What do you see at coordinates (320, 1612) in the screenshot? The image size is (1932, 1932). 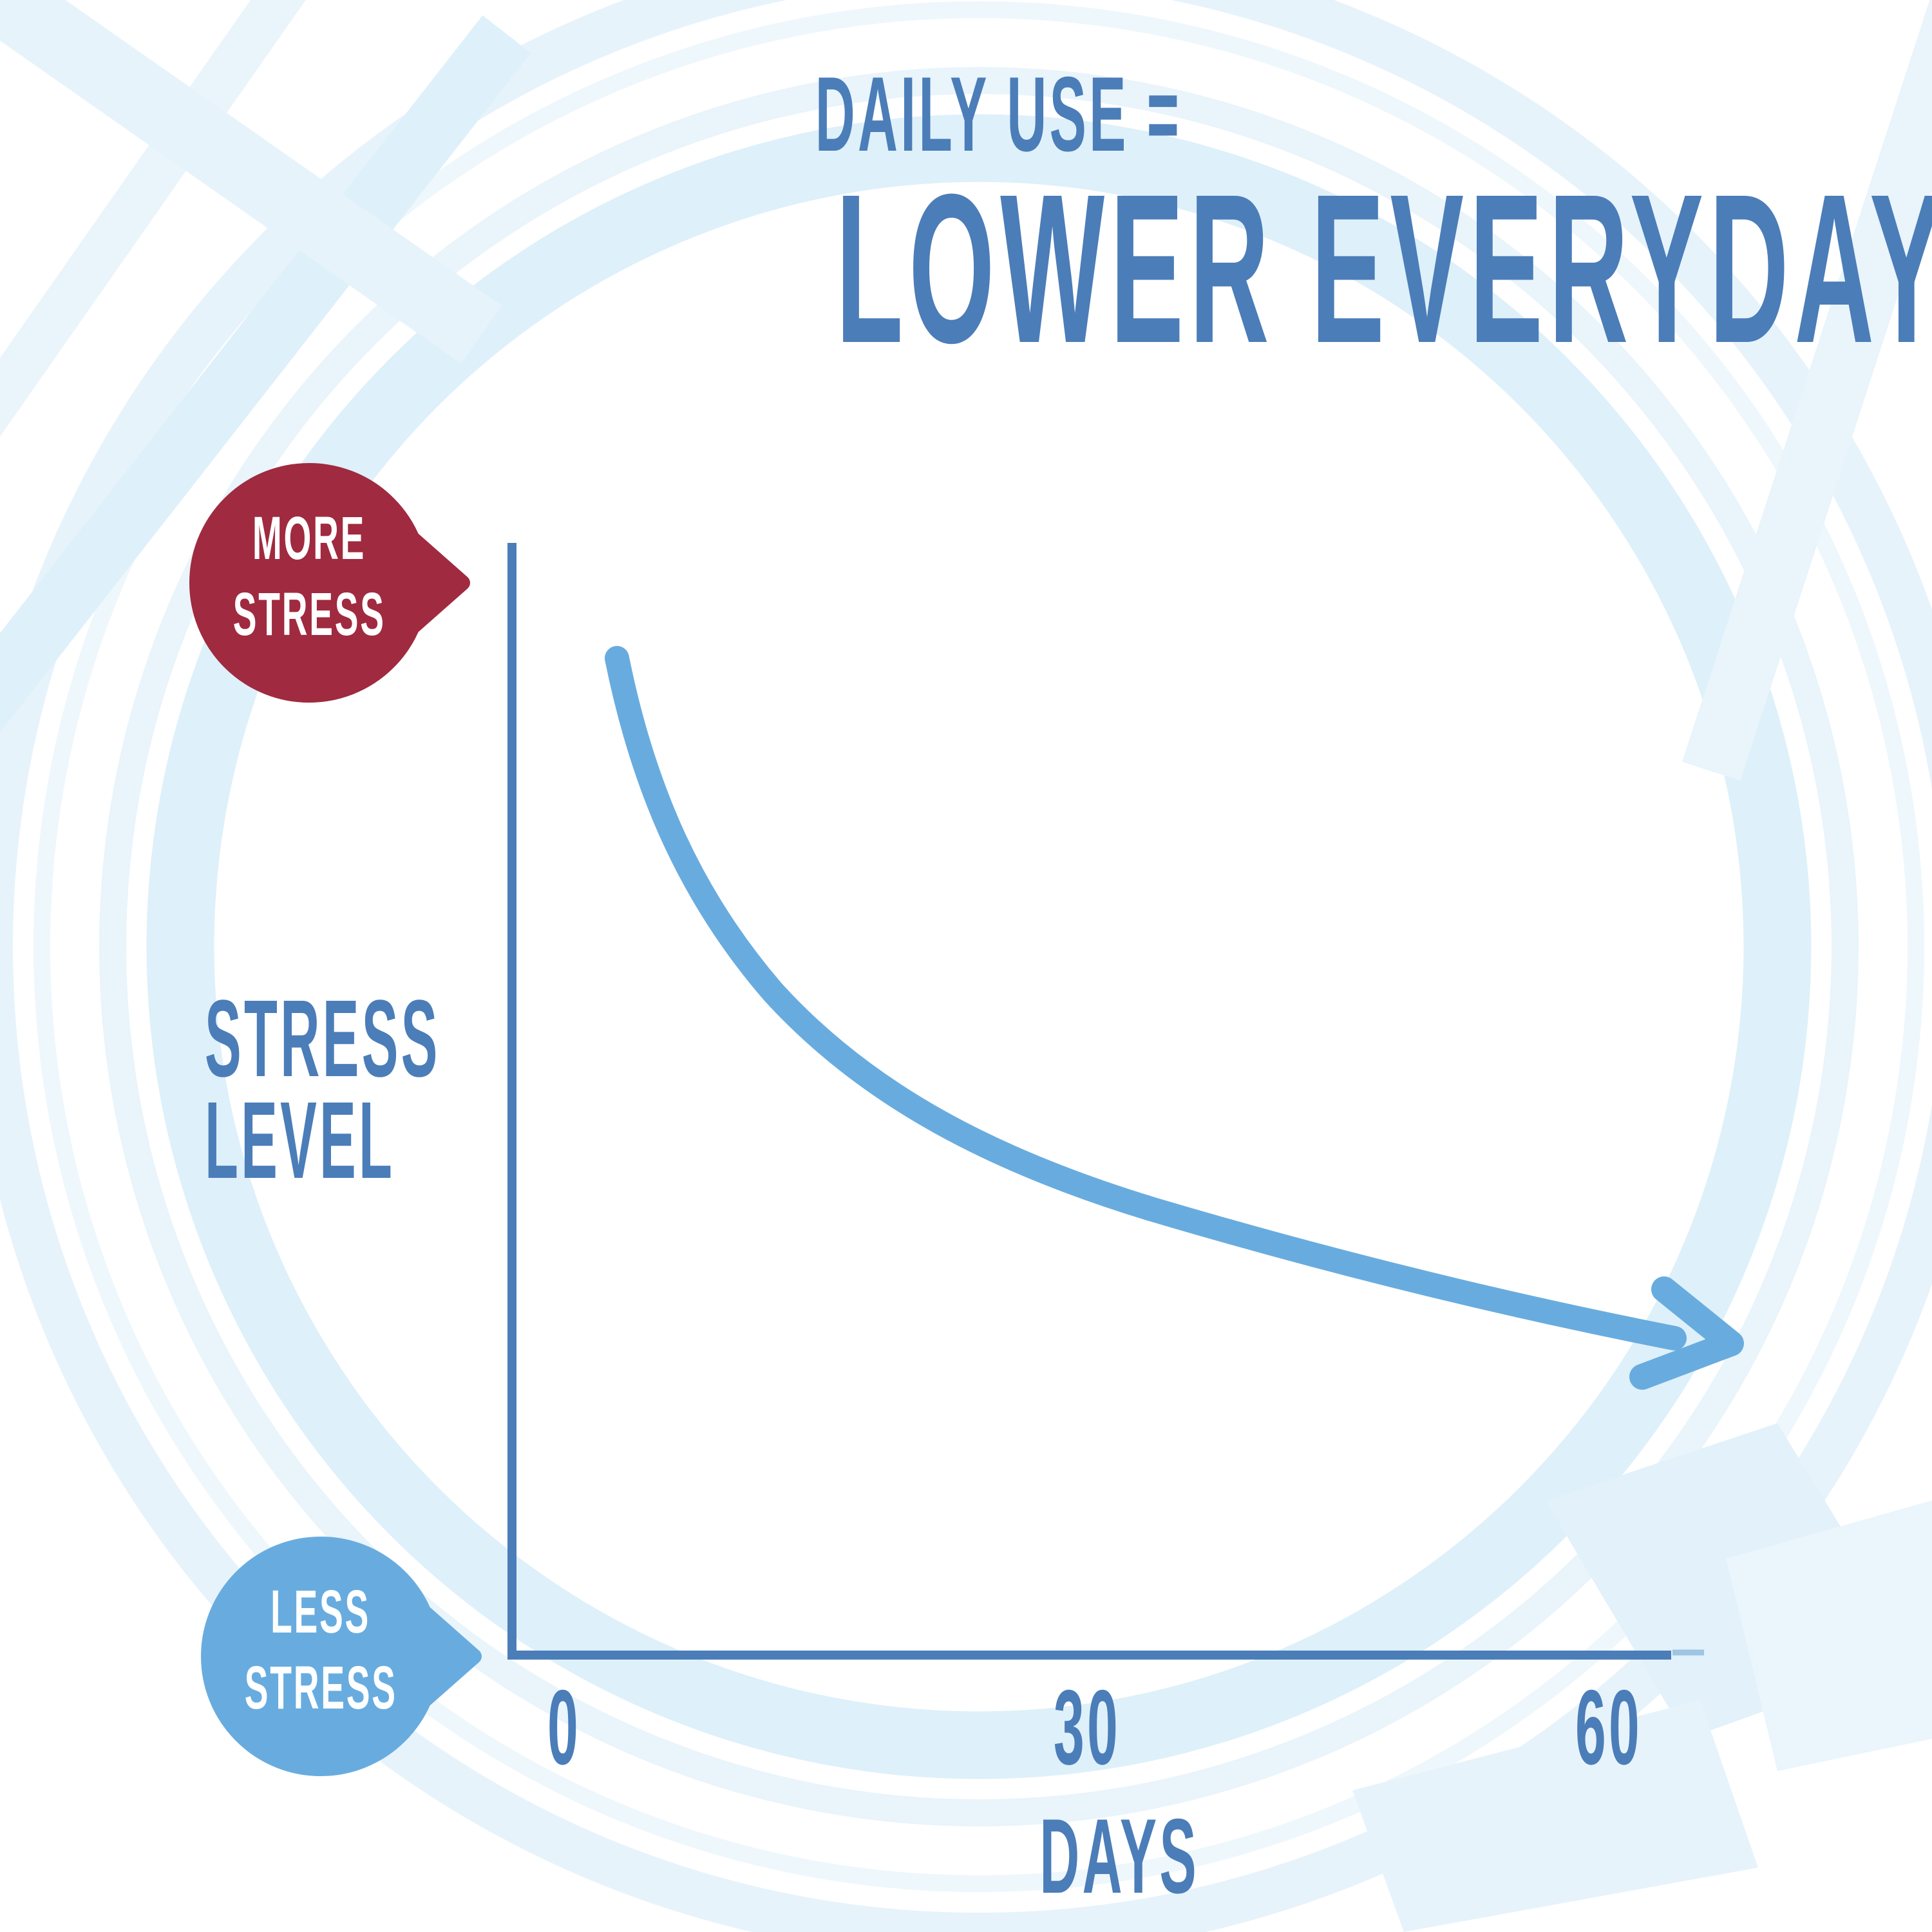 I see `less-stress-line1: LESS` at bounding box center [320, 1612].